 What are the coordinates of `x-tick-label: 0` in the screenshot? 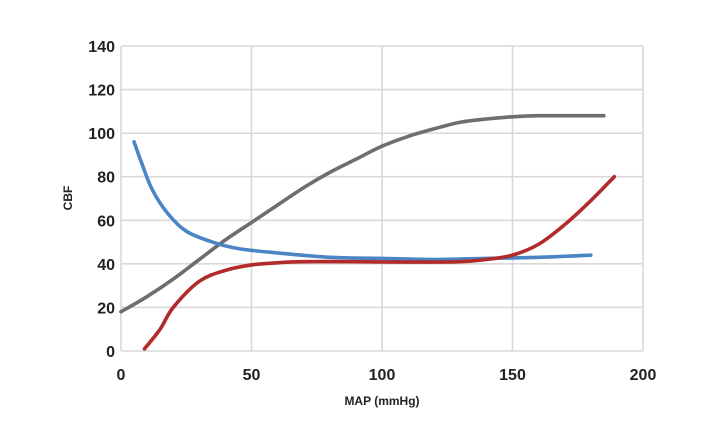 It's located at (121, 375).